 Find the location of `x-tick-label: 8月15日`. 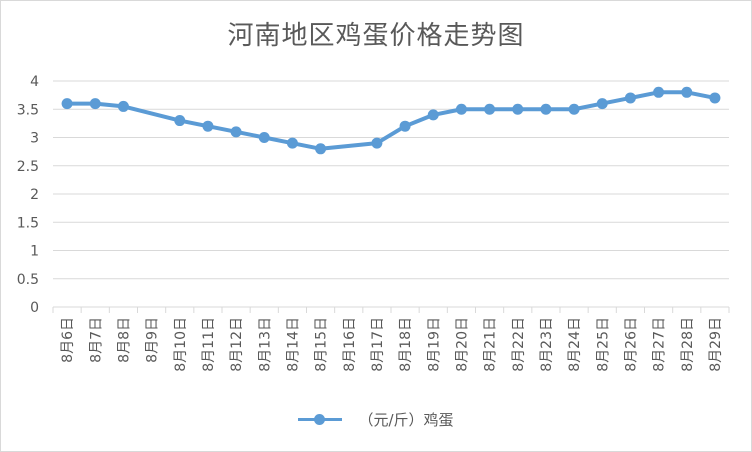

x-tick-label: 8月15日 is located at coordinates (322, 344).